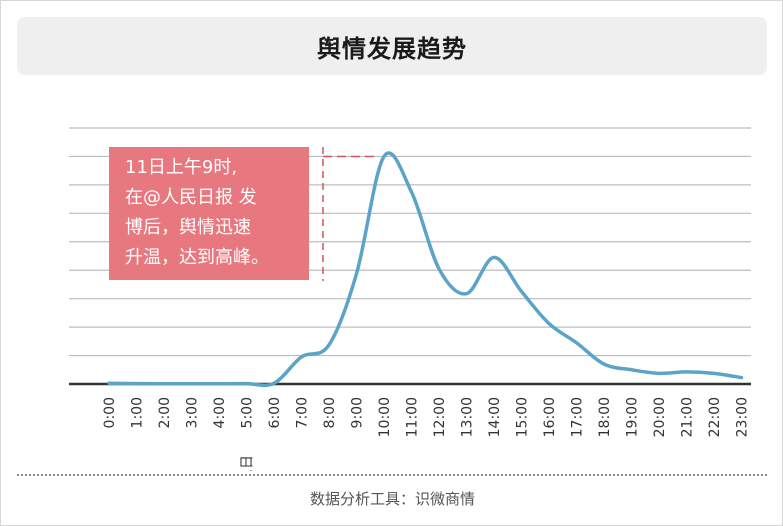 The image size is (783, 526). I want to click on x-tick-label: 2:00, so click(165, 412).